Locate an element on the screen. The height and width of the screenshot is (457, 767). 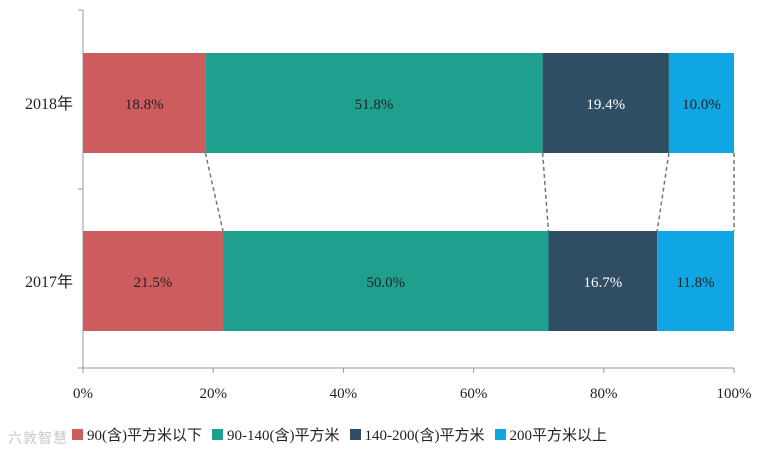
x-tick-label: 80% is located at coordinates (604, 394).